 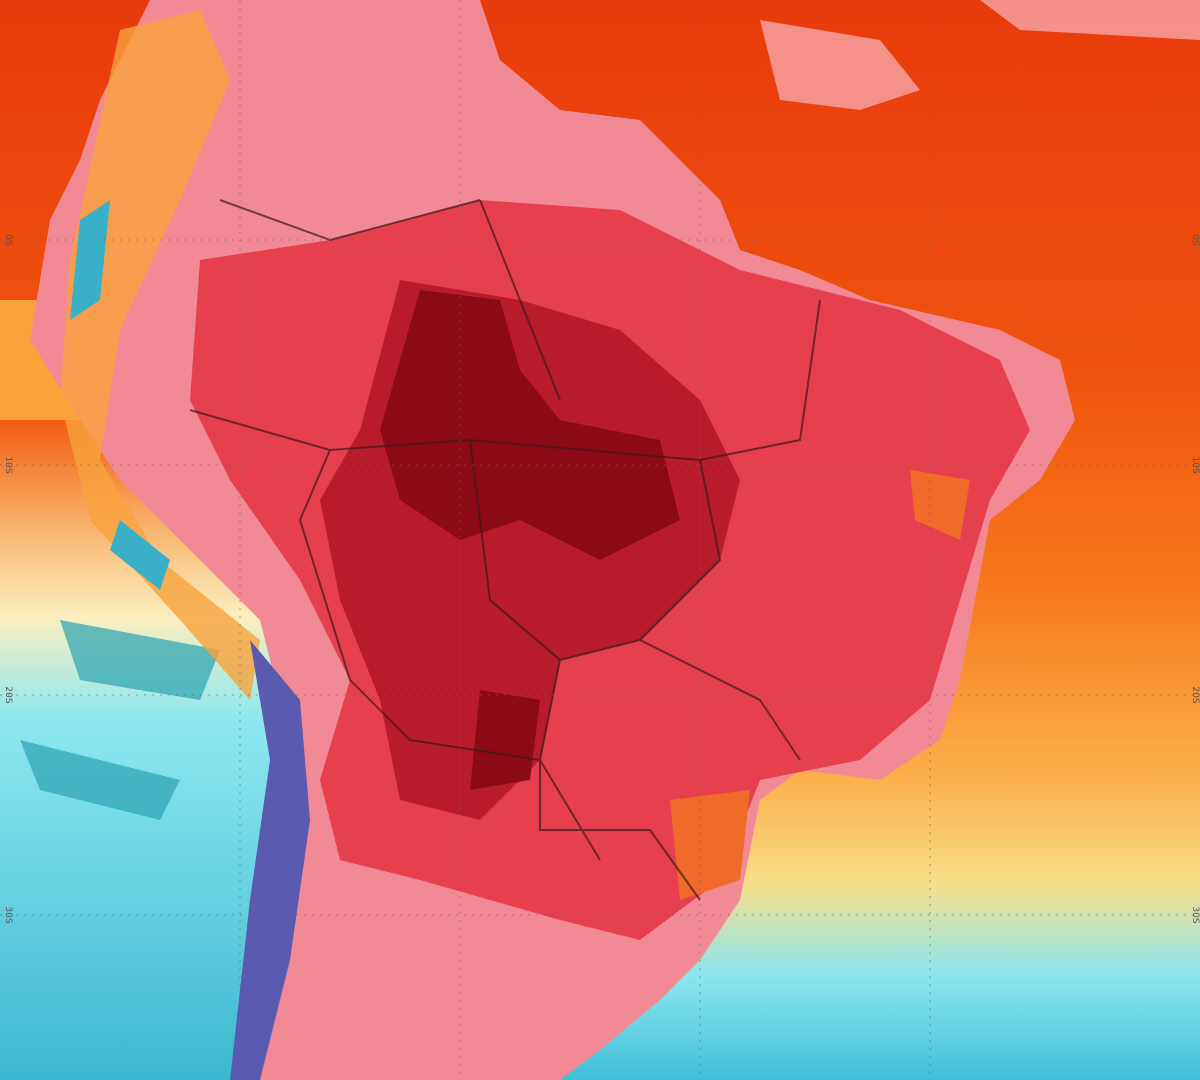 What do you see at coordinates (120, 720) in the screenshot?
I see `cool-streak` at bounding box center [120, 720].